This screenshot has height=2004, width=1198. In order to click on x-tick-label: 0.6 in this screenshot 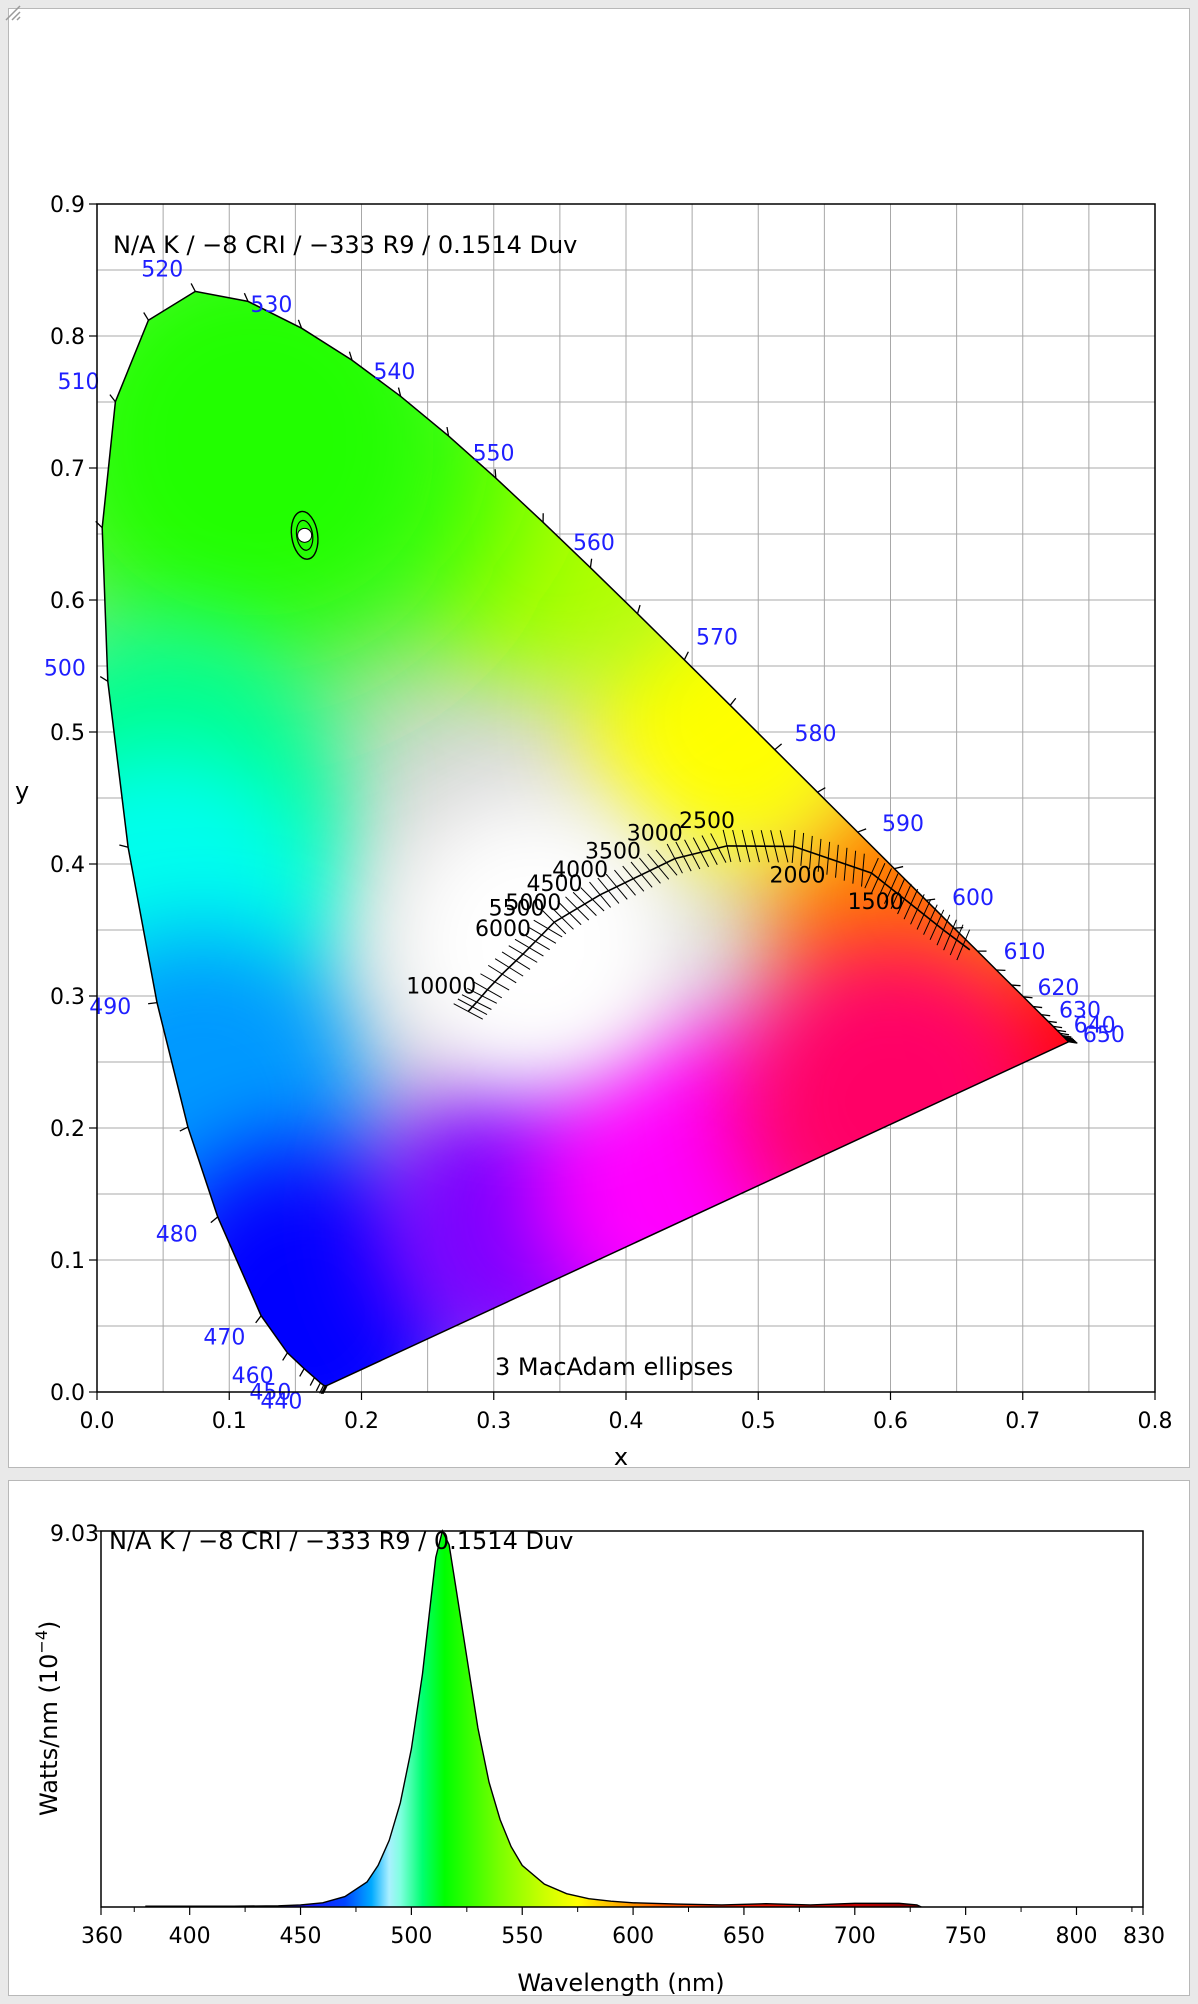, I will do `click(890, 1421)`.